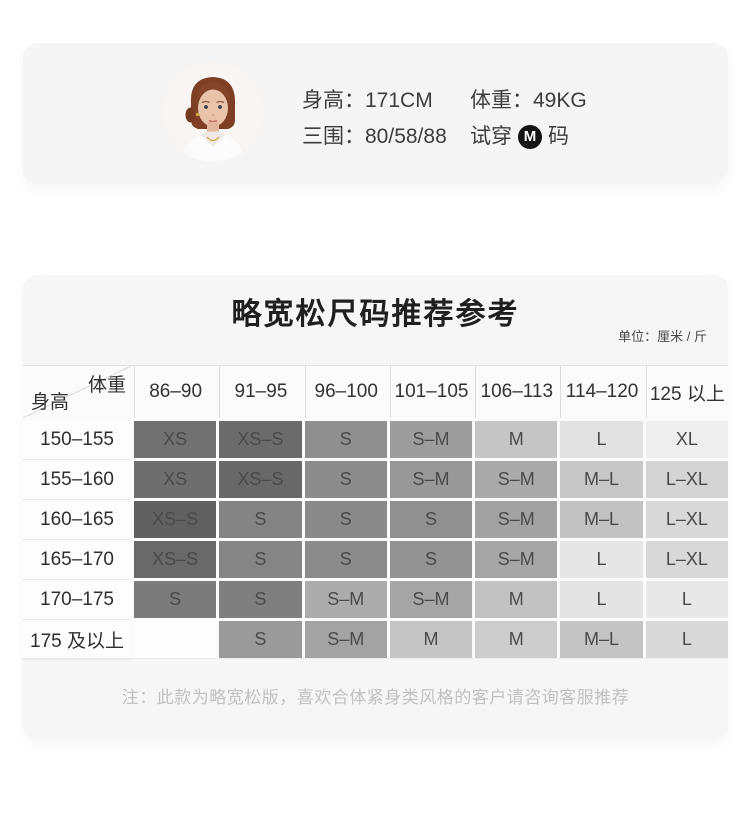 The image size is (750, 825). I want to click on column-header: 91–95, so click(260, 392).